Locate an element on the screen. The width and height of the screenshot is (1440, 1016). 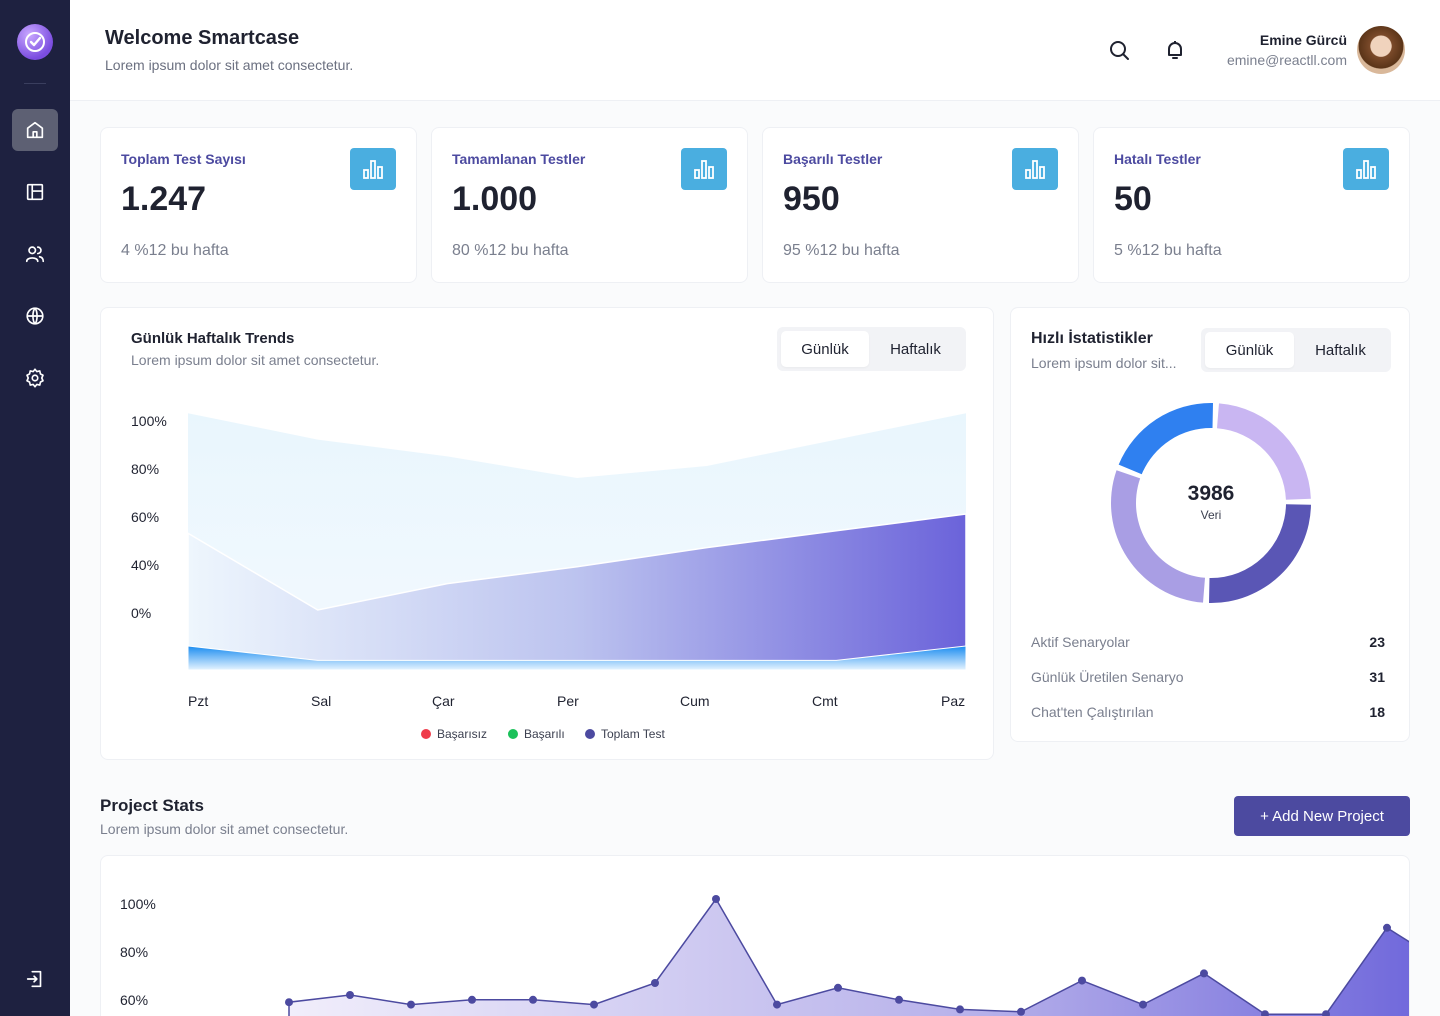
app-logo is located at coordinates (35, 42).